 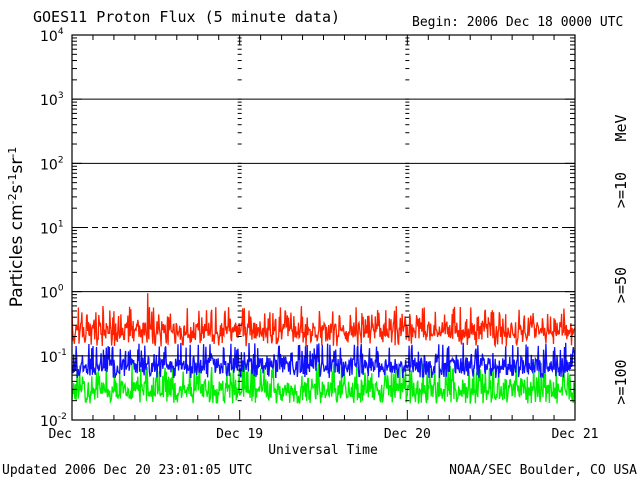 I want to click on x-axis-label: Universal Time, so click(x=323, y=450).